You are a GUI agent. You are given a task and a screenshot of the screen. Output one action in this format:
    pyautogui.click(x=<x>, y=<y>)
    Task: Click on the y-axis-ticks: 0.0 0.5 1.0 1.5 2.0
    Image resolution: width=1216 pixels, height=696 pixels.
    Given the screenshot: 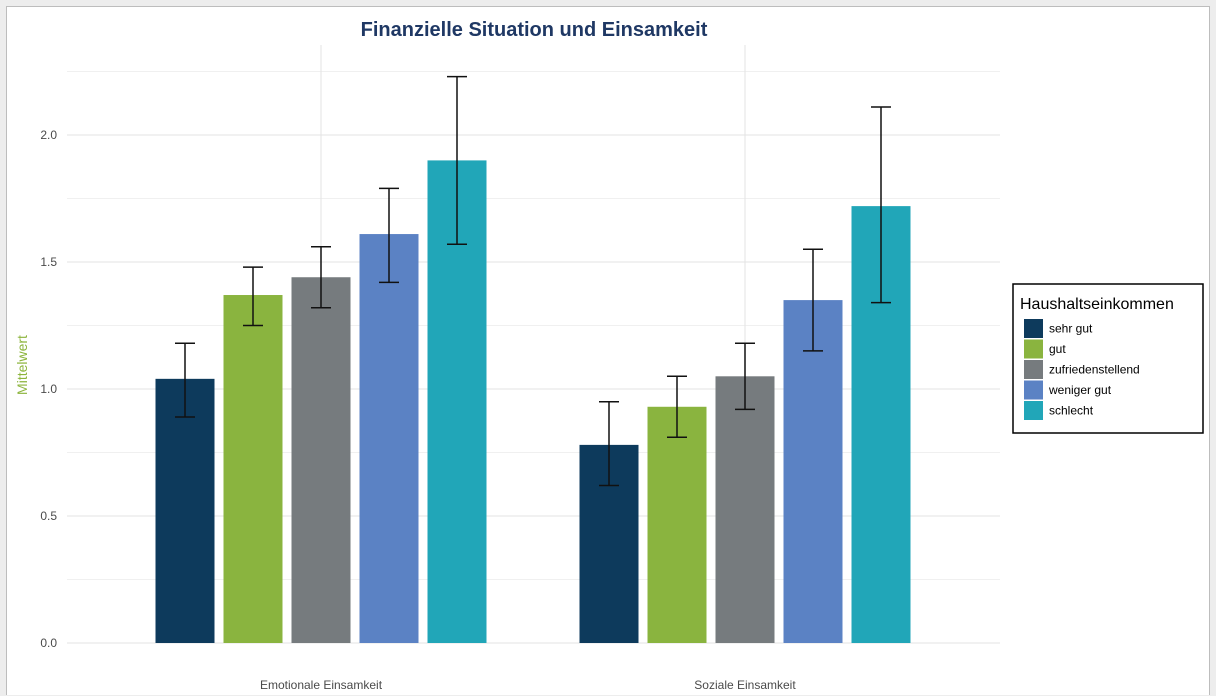 What is the action you would take?
    pyautogui.click(x=48, y=389)
    